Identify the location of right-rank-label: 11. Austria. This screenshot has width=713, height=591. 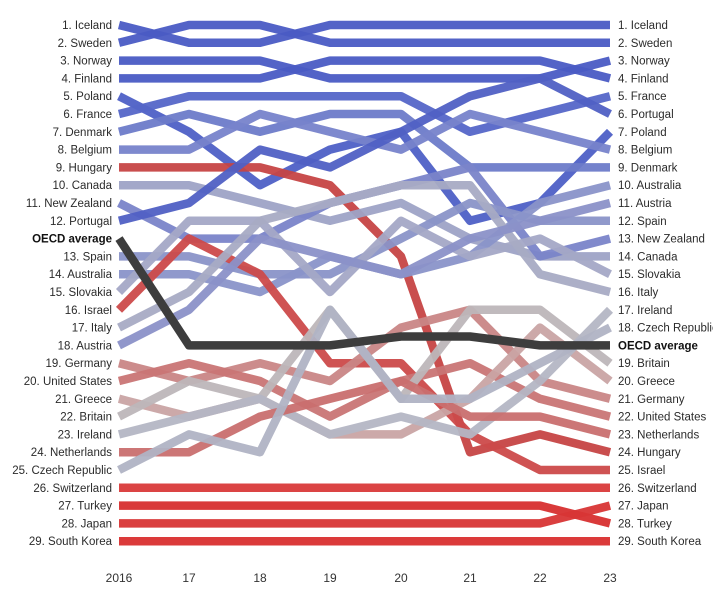
(645, 204).